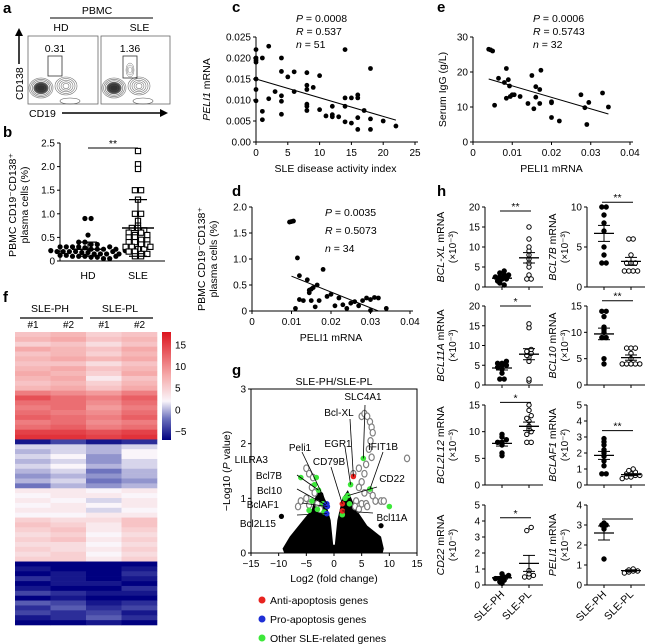  I want to click on panel-f-heatmap, so click(93, 471).